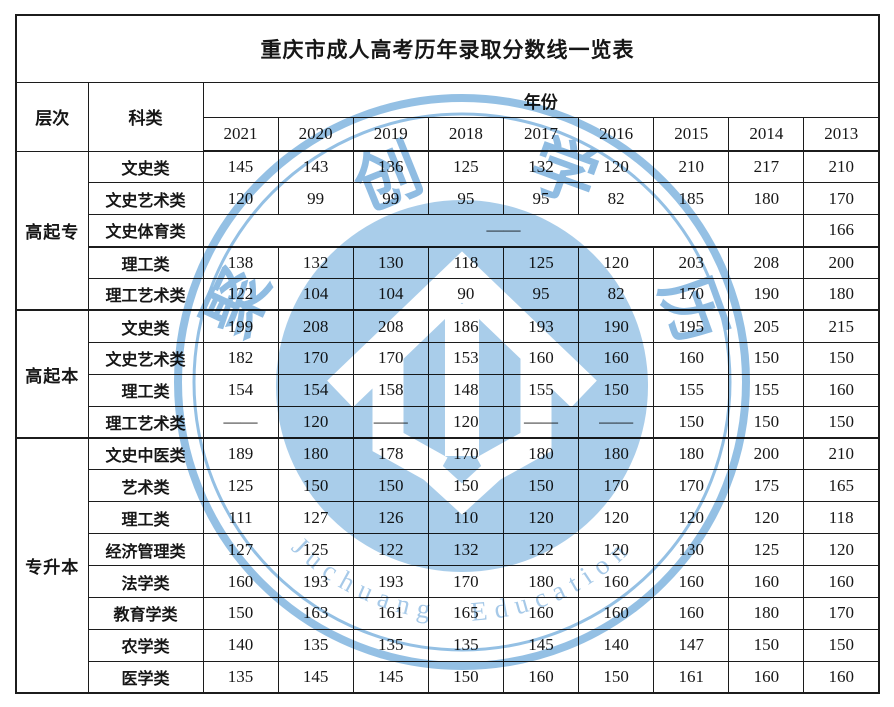  I want to click on table-row: 文史艺术类 120 99 99 95 95 82 185 180 170, so click(448, 199).